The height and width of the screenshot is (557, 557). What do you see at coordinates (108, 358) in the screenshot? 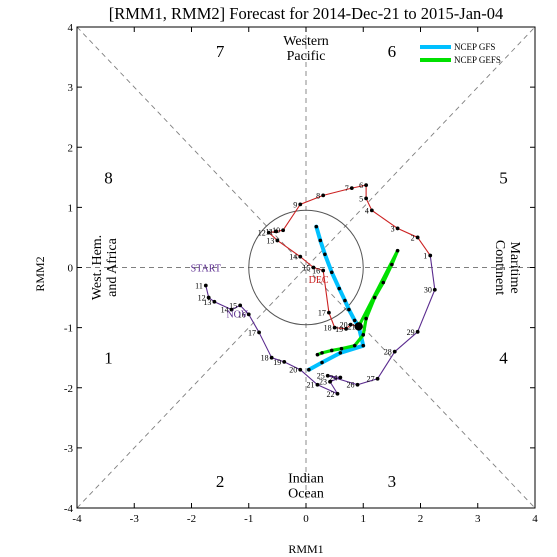
I see `phase-label: 1` at bounding box center [108, 358].